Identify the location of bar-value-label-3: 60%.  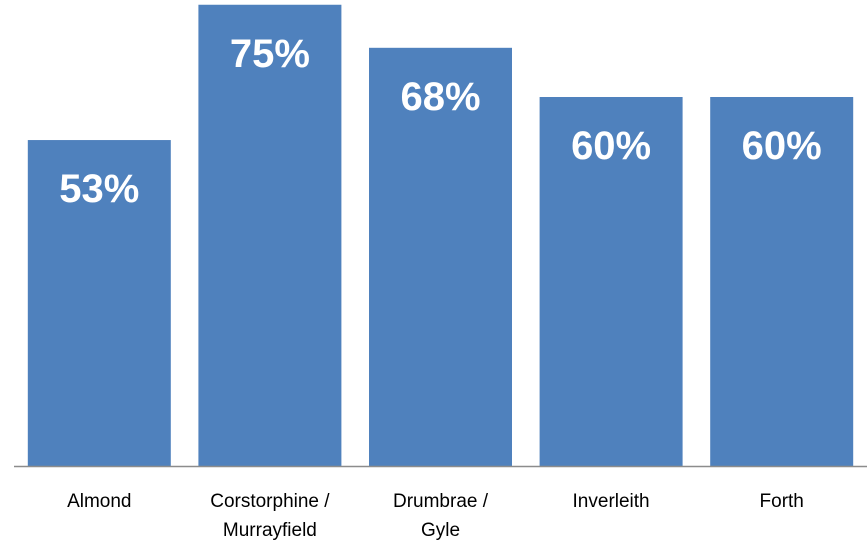
(611, 146).